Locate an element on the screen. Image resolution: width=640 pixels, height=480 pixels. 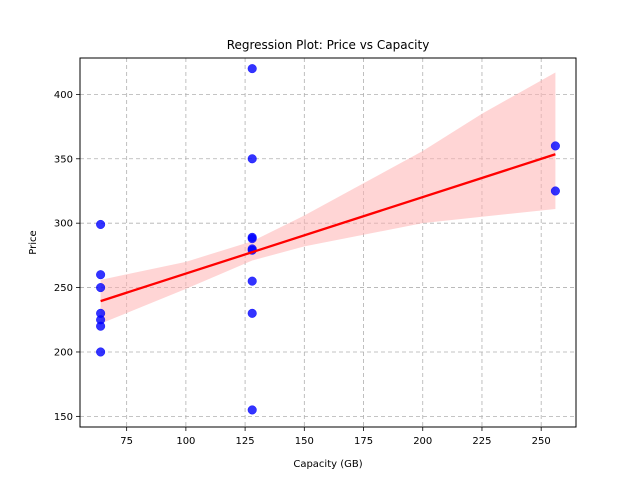
x-tick-label: 100 is located at coordinates (185, 441).